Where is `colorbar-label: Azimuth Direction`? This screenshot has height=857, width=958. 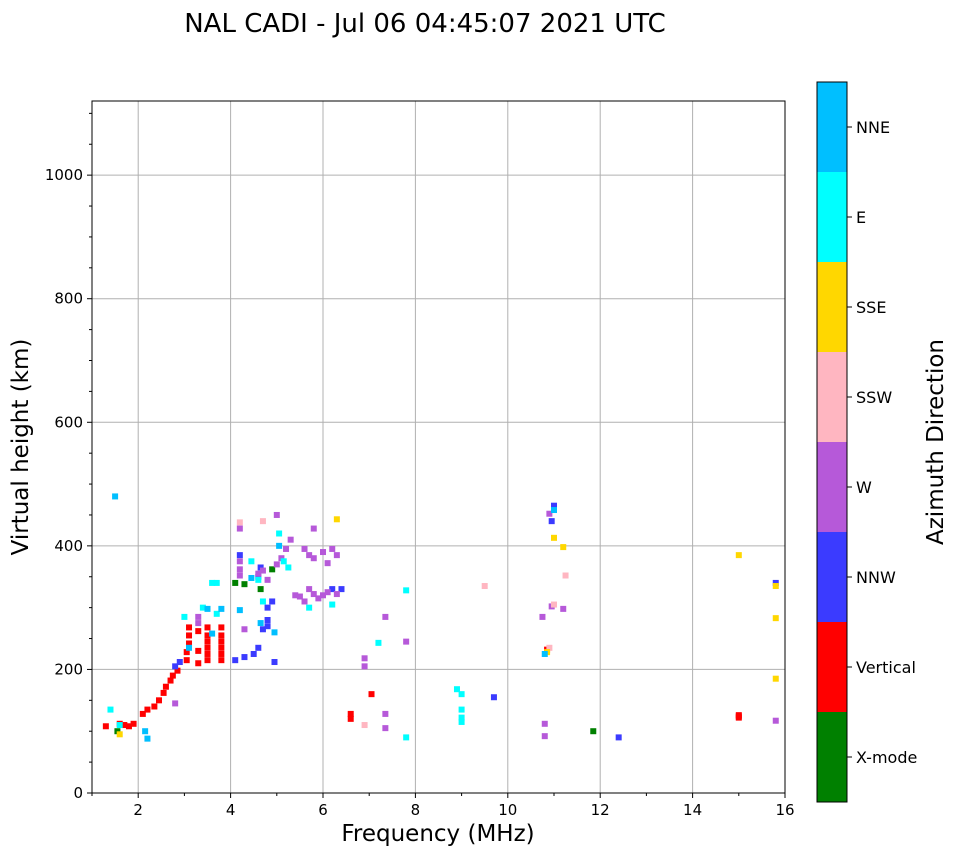 colorbar-label: Azimuth Direction is located at coordinates (936, 442).